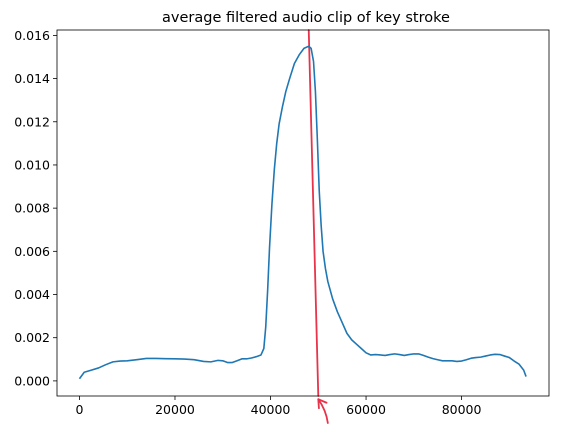  I want to click on x-tick-label: 80000, so click(462, 409).